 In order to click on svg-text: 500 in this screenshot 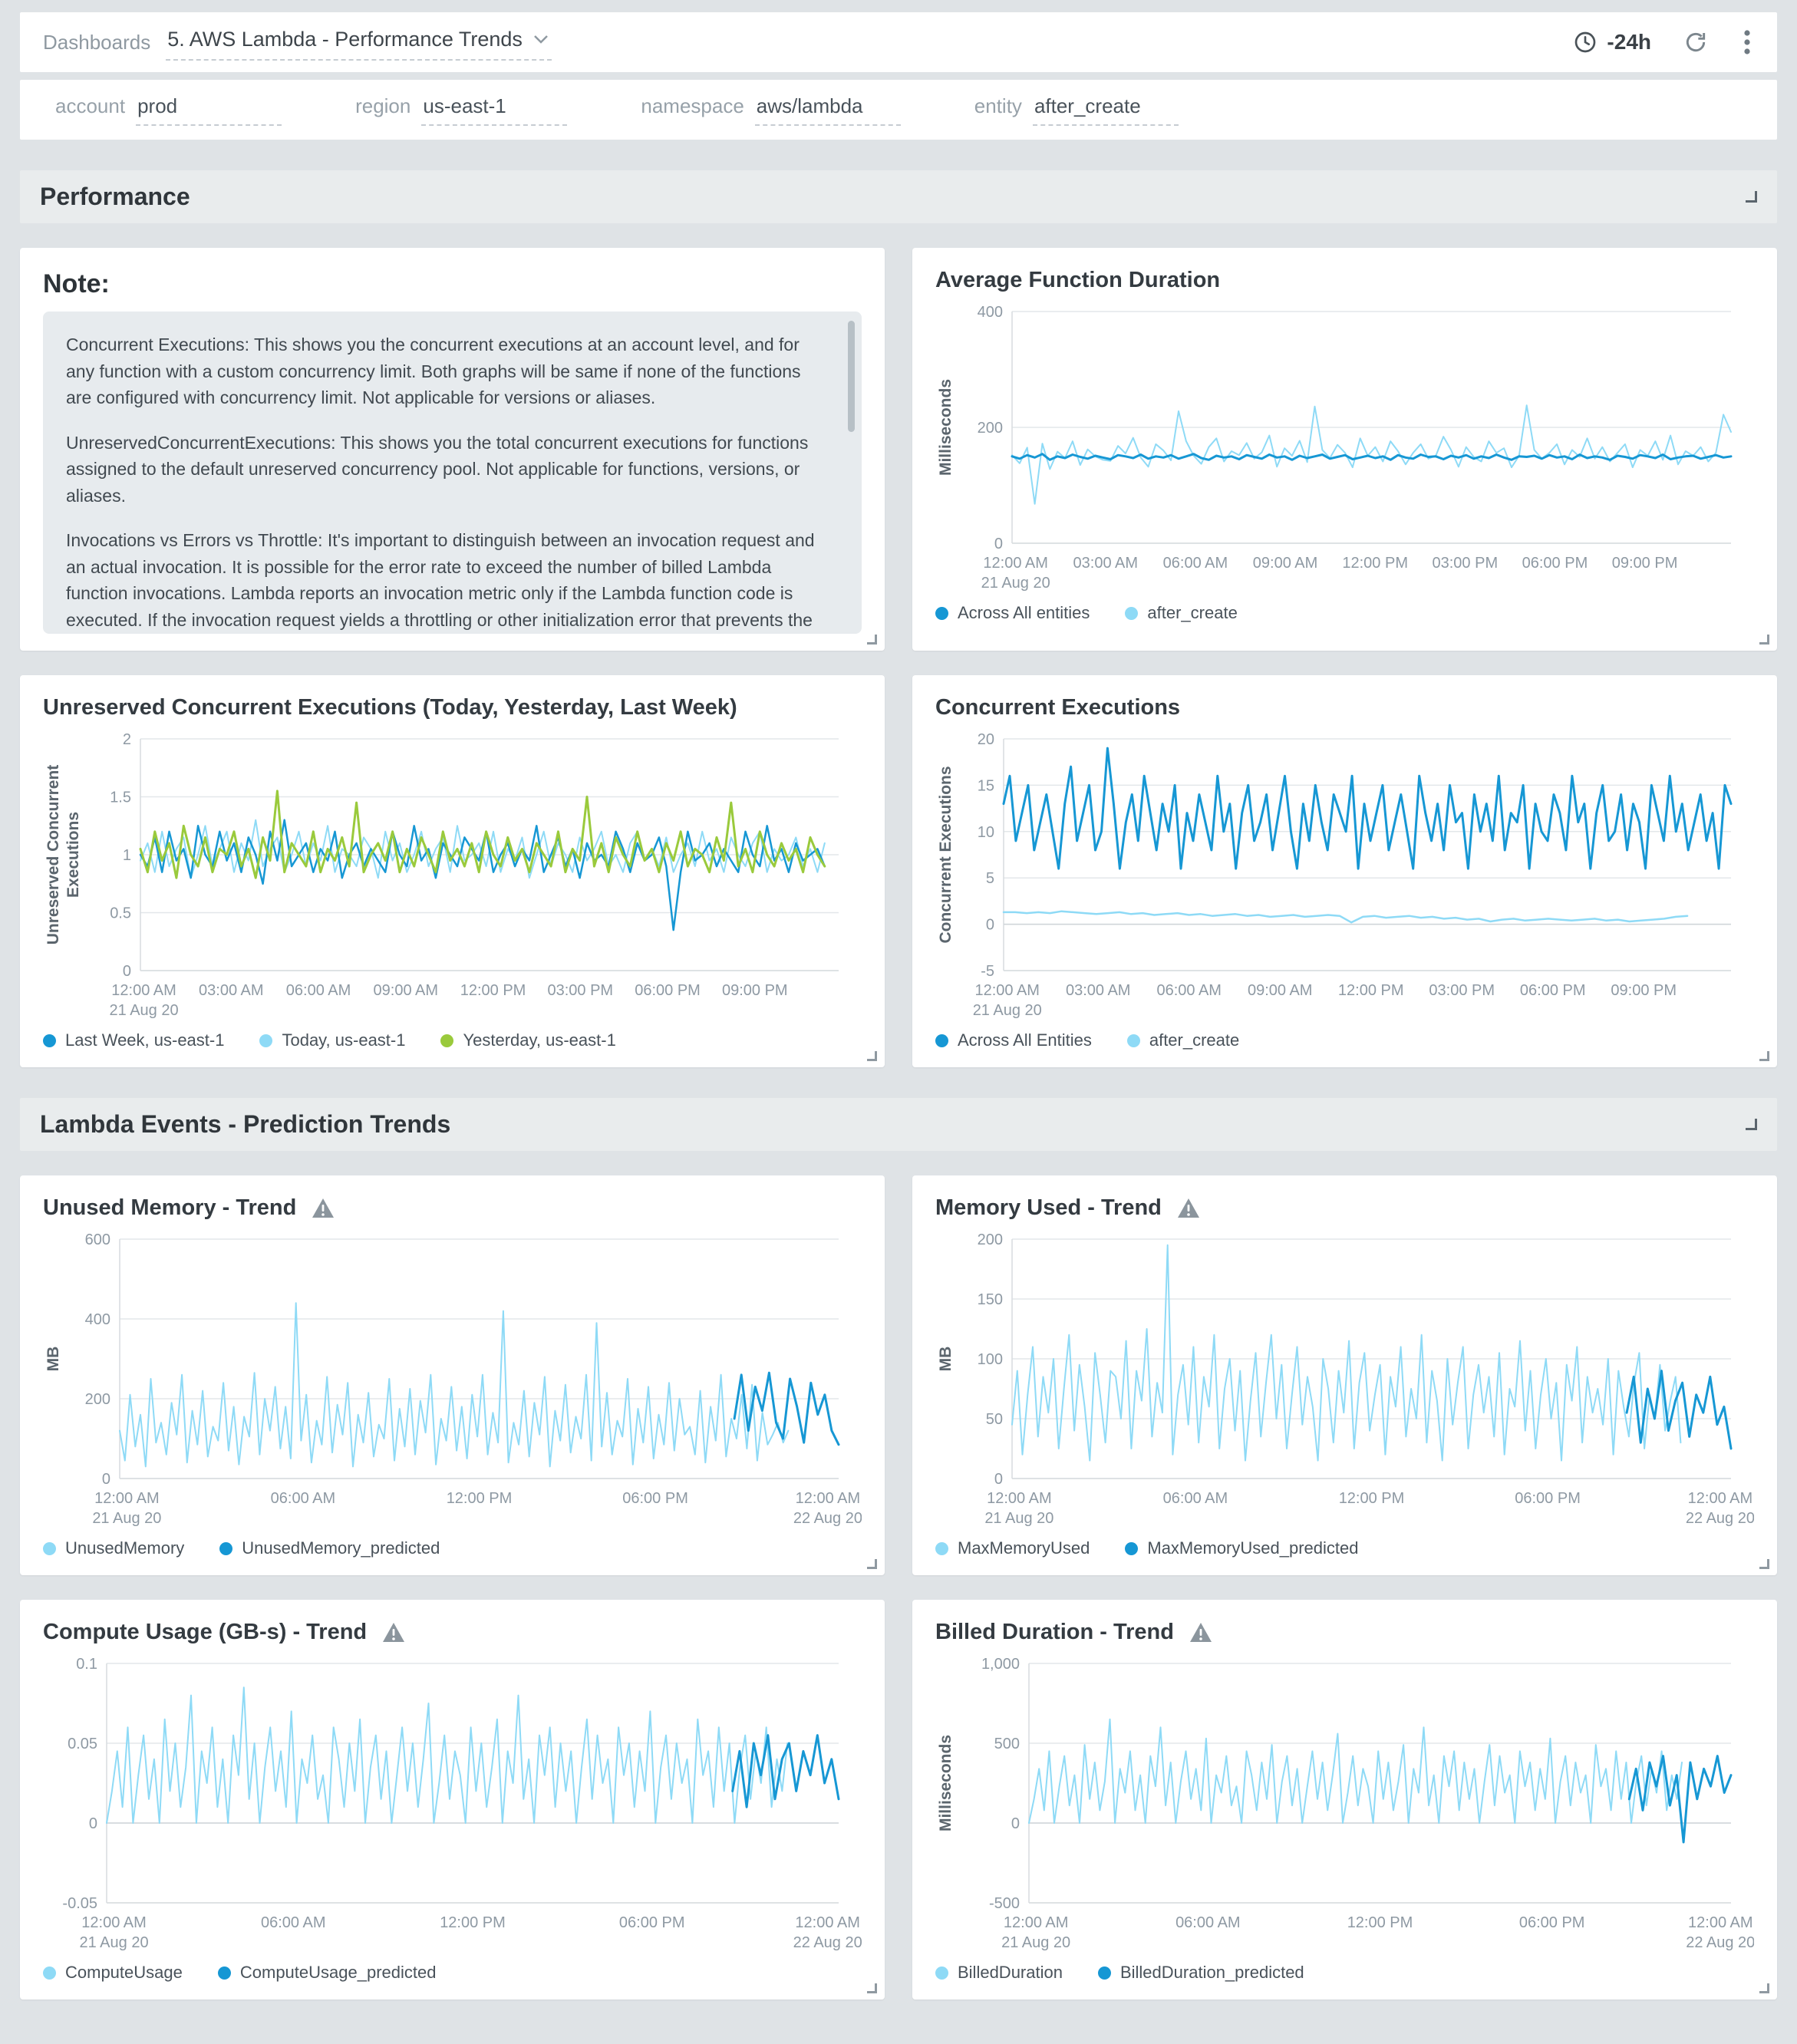, I will do `click(1007, 1744)`.